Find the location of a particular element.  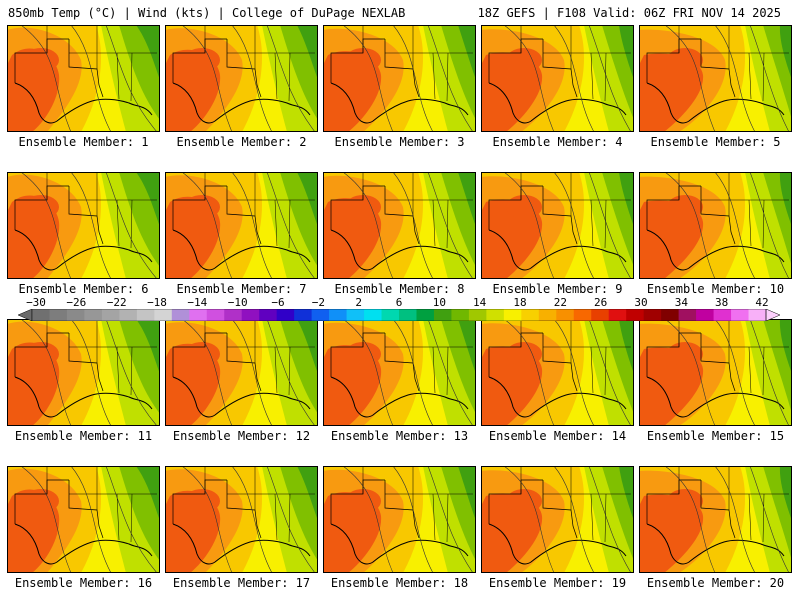

colorbar-tick-label: 30 is located at coordinates (641, 302).